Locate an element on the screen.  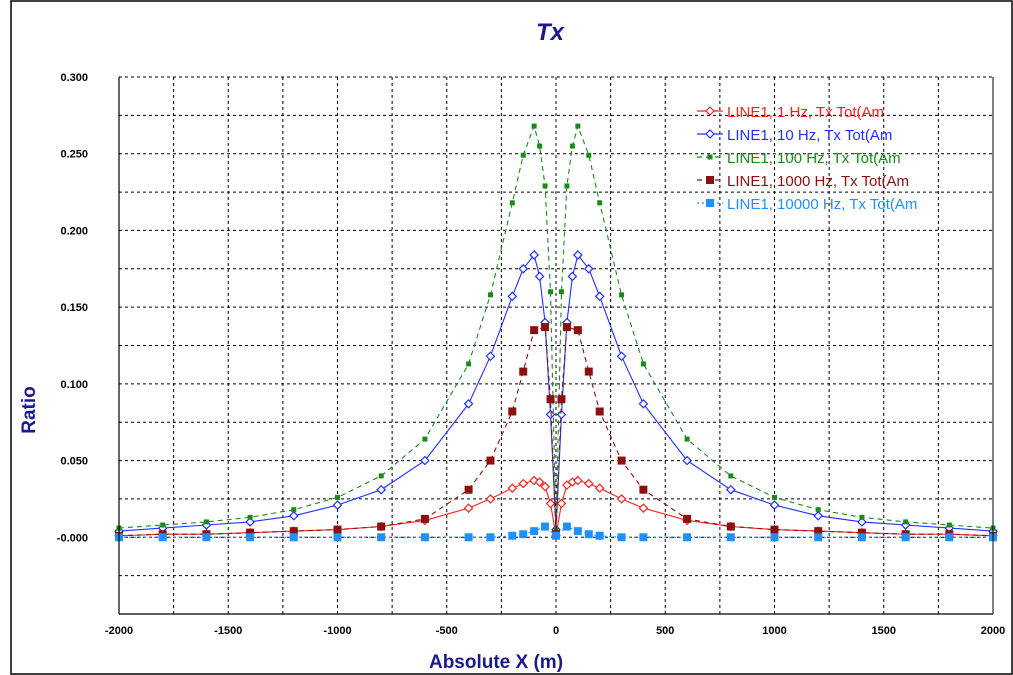
x-tick-label: 1000 is located at coordinates (774, 631).